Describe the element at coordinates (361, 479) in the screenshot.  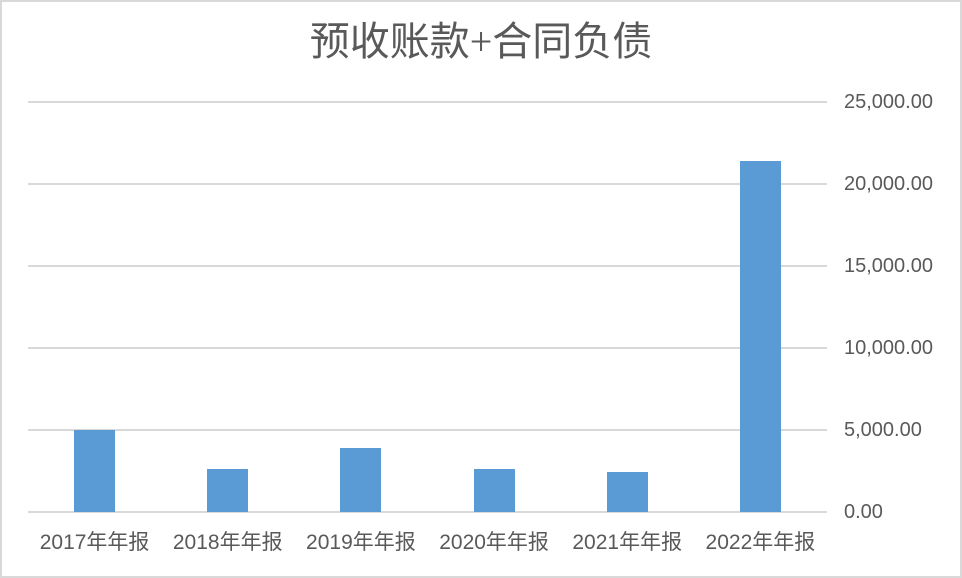
I see `bar-2019年年报` at that location.